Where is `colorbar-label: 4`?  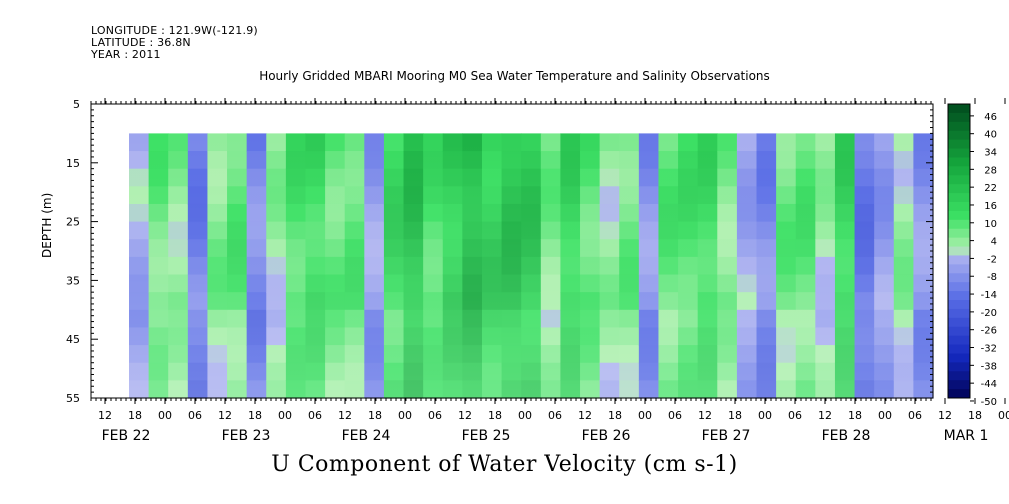
colorbar-label: 4 is located at coordinates (994, 242).